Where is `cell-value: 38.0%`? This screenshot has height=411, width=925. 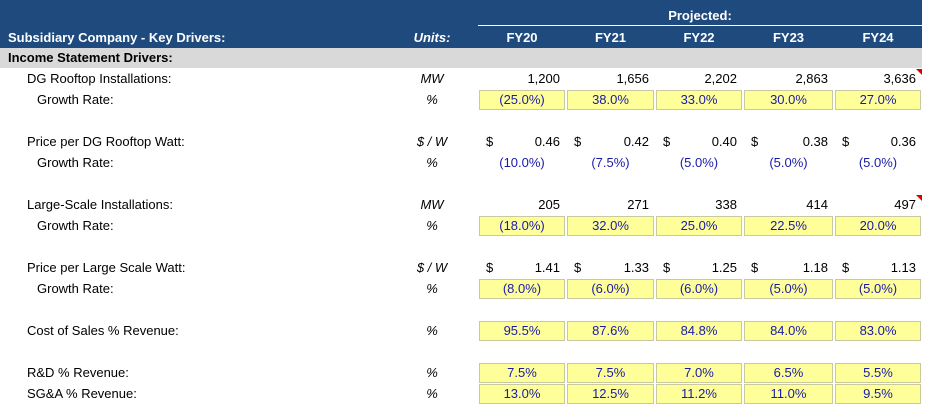
cell-value: 38.0% is located at coordinates (610, 99).